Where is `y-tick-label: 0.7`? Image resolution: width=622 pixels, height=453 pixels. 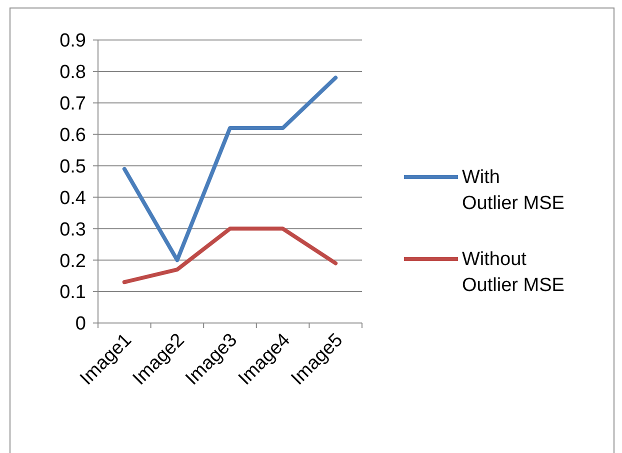 y-tick-label: 0.7 is located at coordinates (73, 104).